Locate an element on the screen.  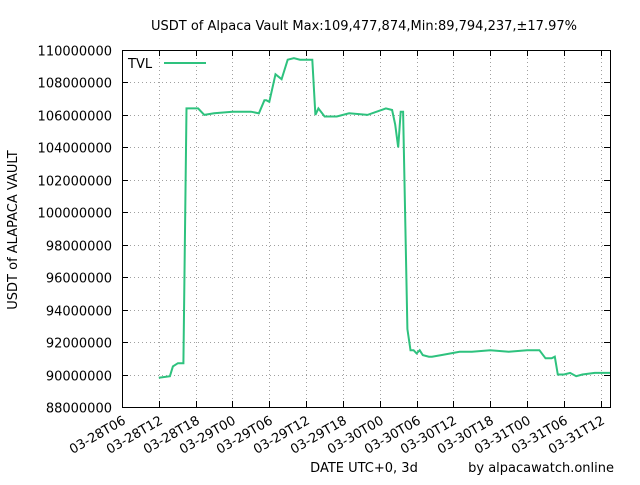
y-tick-label: 94000000 is located at coordinates (79, 312).